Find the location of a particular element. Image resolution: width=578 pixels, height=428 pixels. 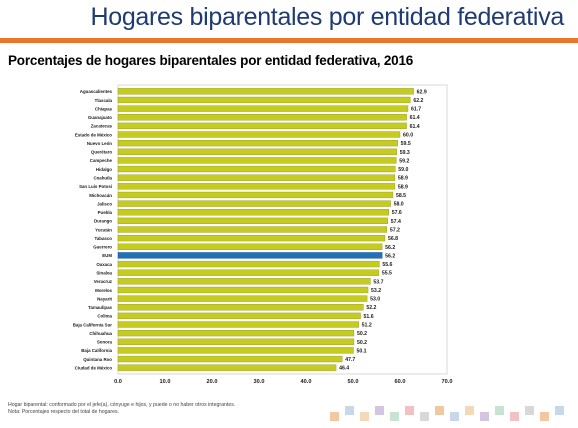

category-label: Chiapas is located at coordinates (104, 108).